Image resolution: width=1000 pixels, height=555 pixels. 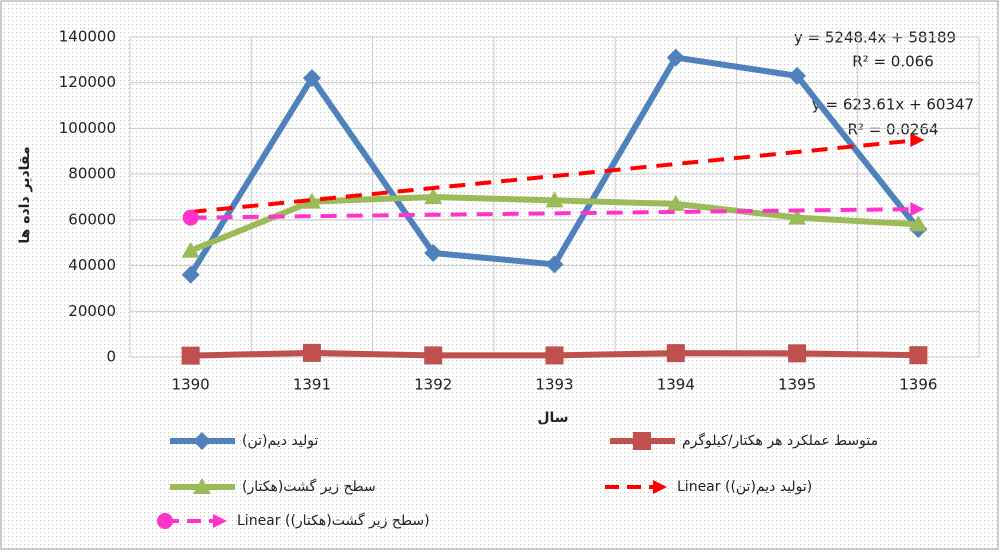 I want to click on x-tick-label: 1396, so click(x=918, y=385).